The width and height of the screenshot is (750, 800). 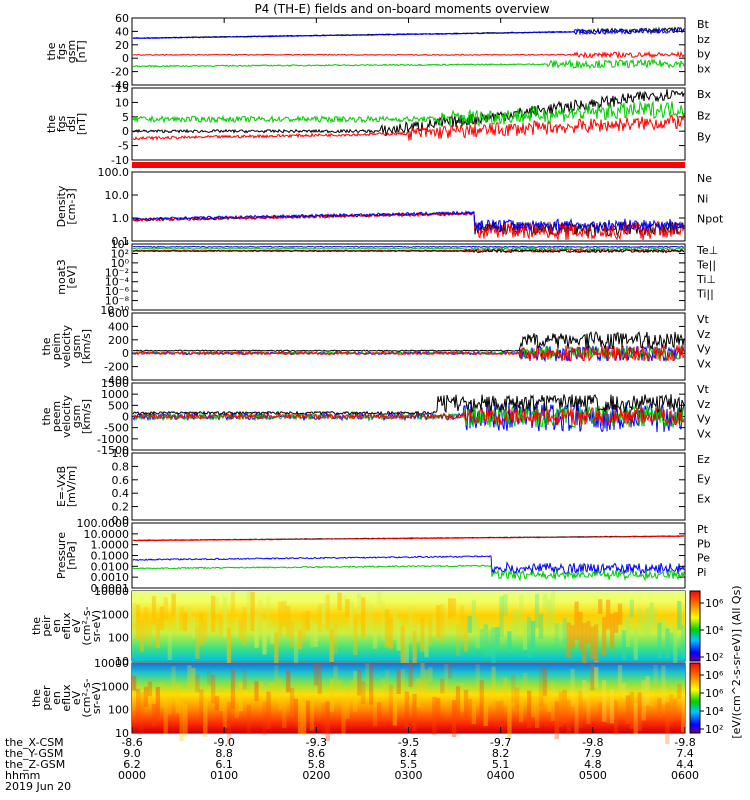 I want to click on y-axis-label: sr-eV), so click(x=96, y=626).